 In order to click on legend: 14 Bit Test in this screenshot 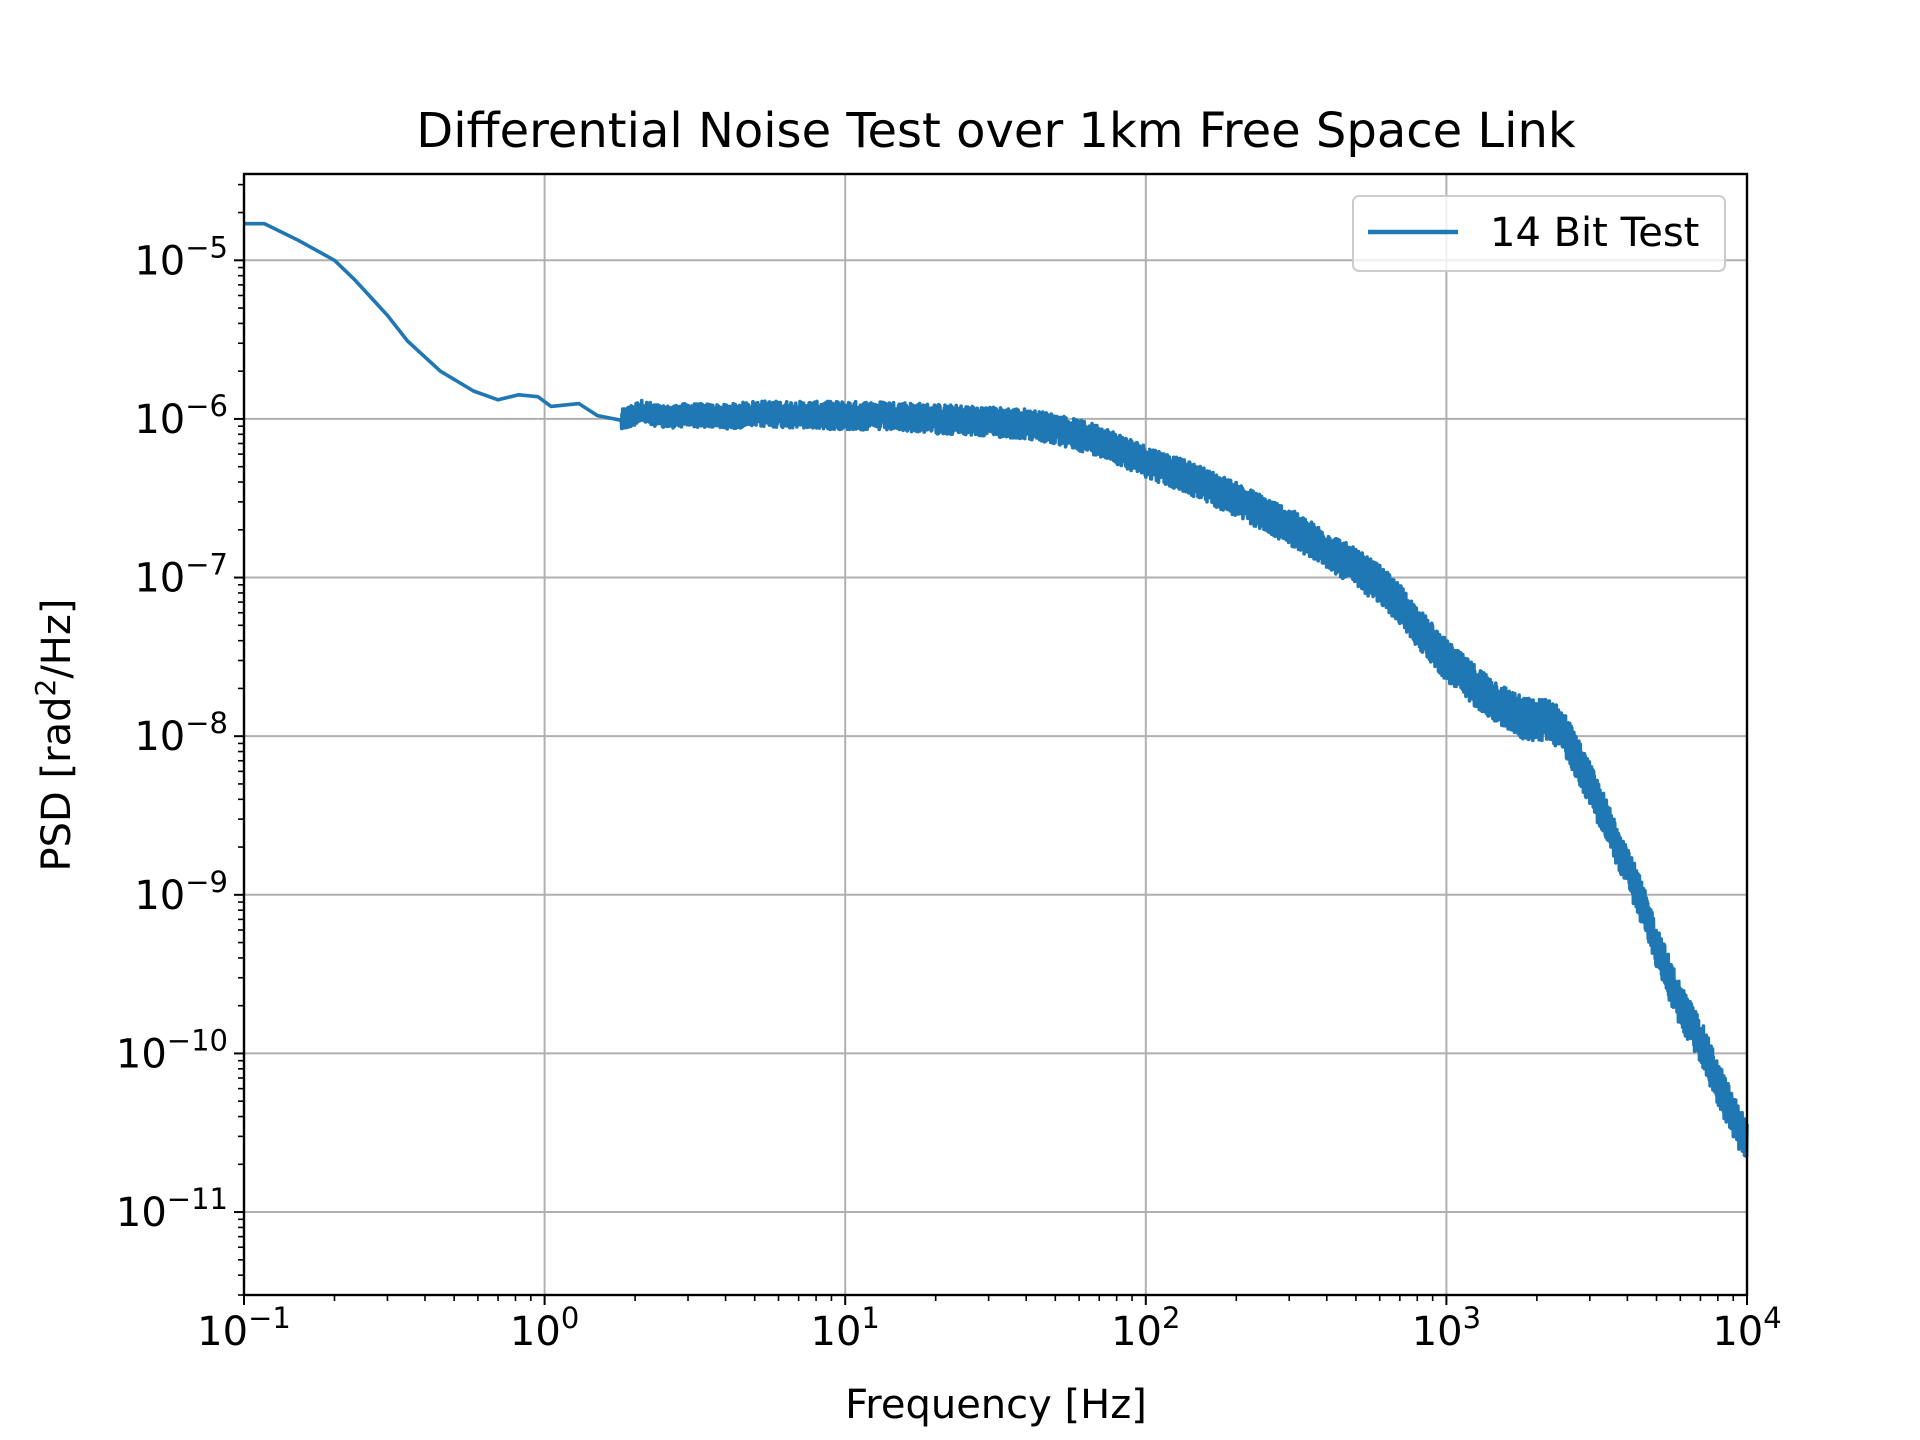, I will do `click(1539, 233)`.